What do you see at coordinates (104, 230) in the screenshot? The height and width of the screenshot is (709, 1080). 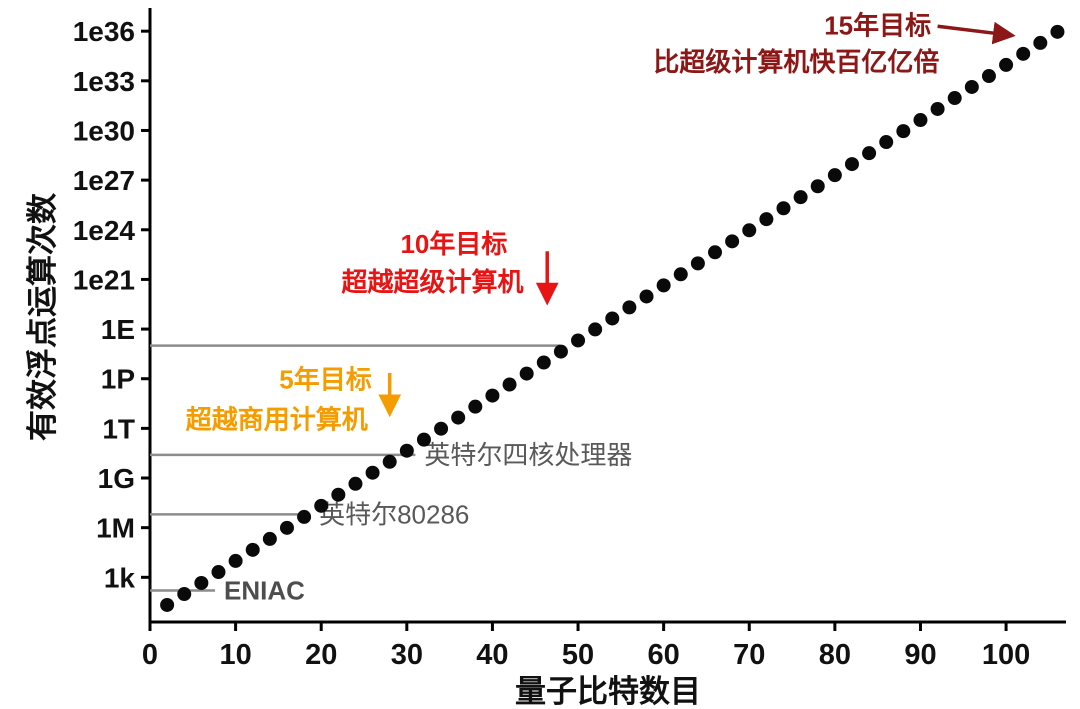 I see `y-tick-label: 1e24` at bounding box center [104, 230].